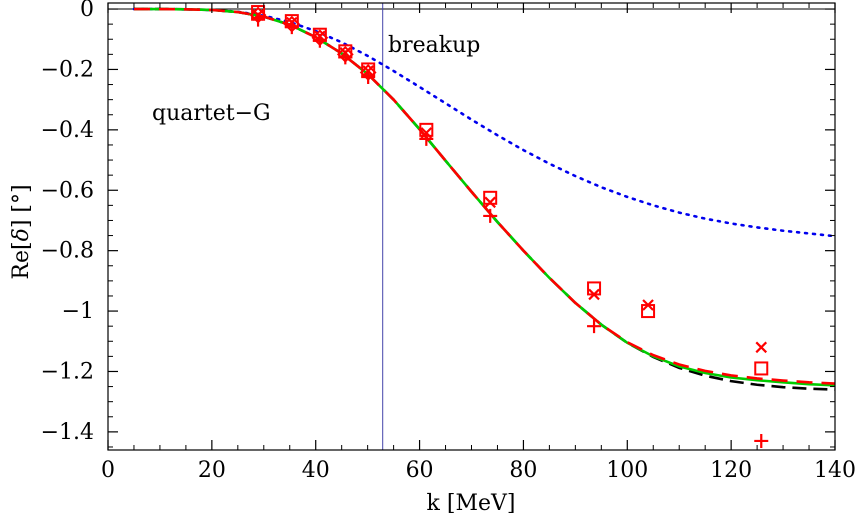  Describe the element at coordinates (87, 11) in the screenshot. I see `y-tick-label: 0` at that location.